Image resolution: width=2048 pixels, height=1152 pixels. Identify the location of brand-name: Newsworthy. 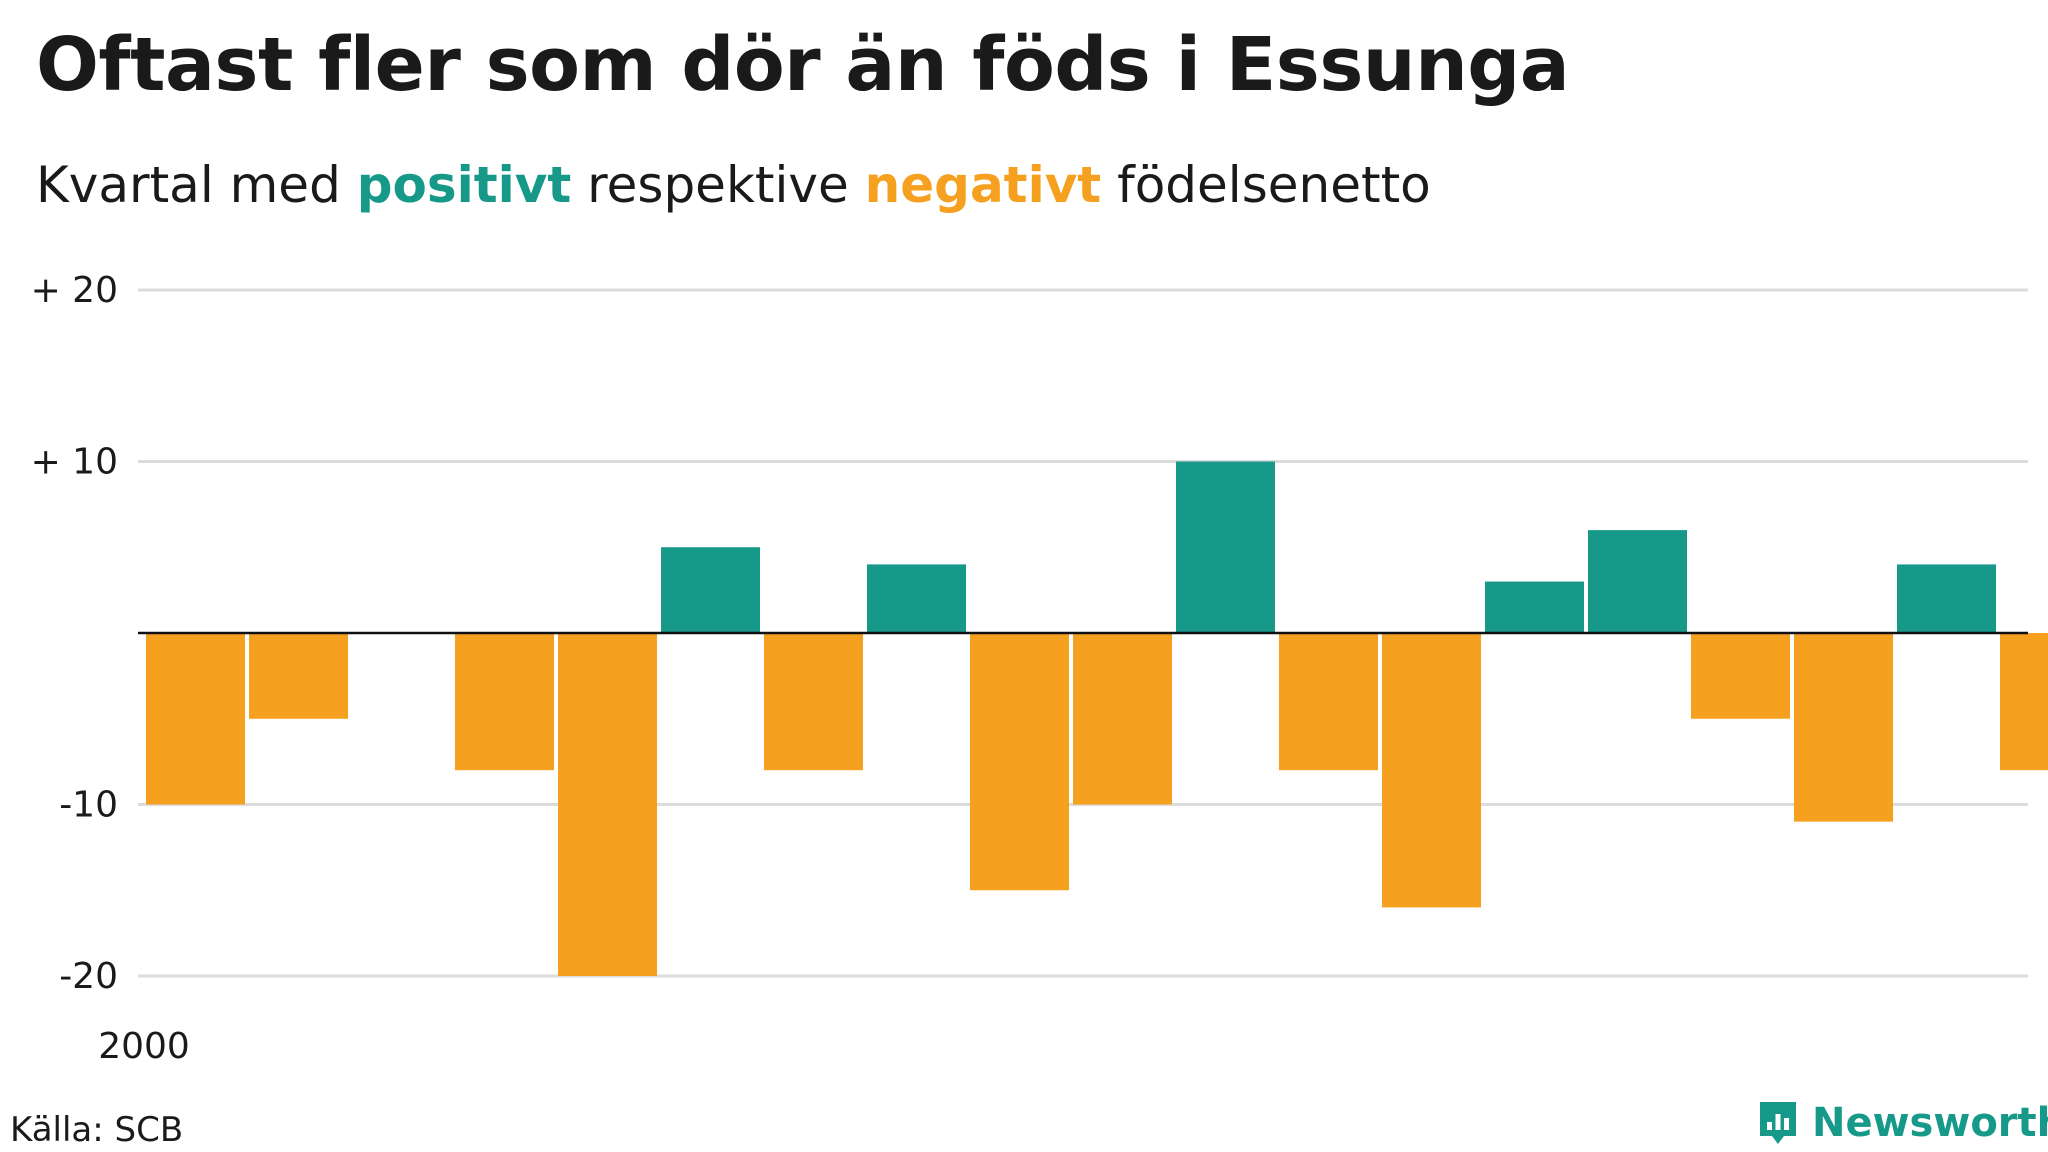
(1930, 1123).